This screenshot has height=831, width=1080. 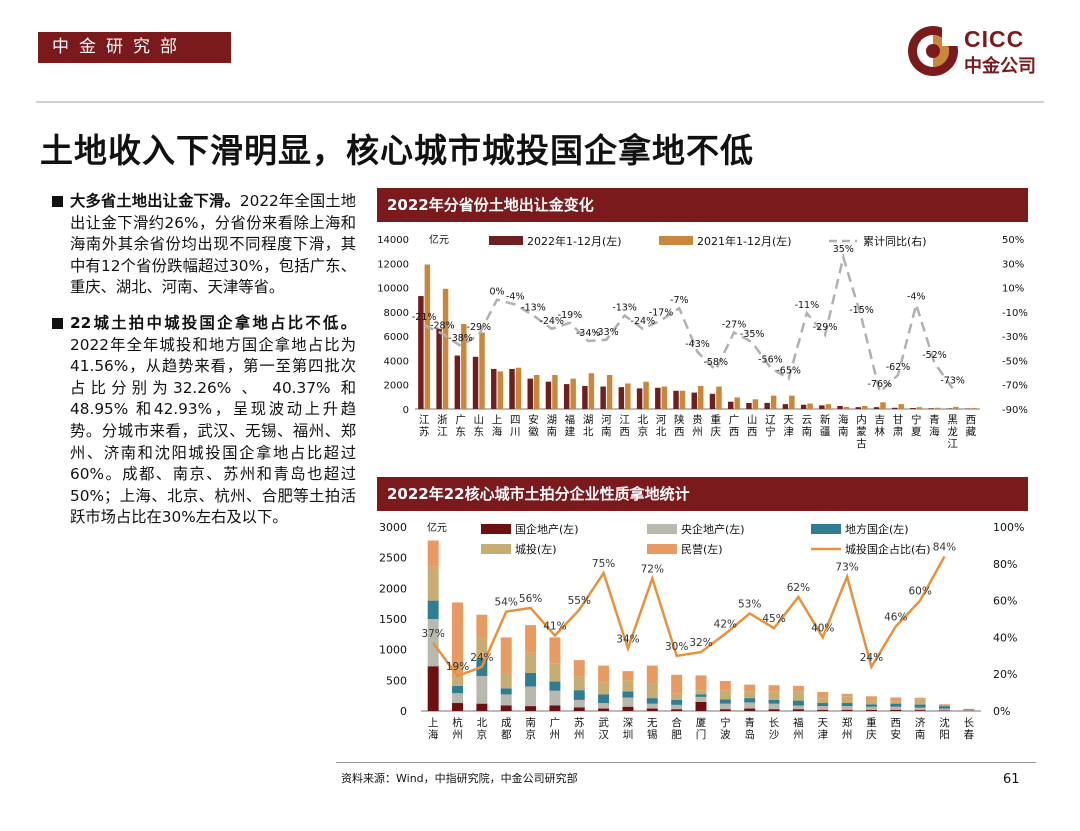 What do you see at coordinates (627, 639) in the screenshot?
I see `share-data-label: 34%` at bounding box center [627, 639].